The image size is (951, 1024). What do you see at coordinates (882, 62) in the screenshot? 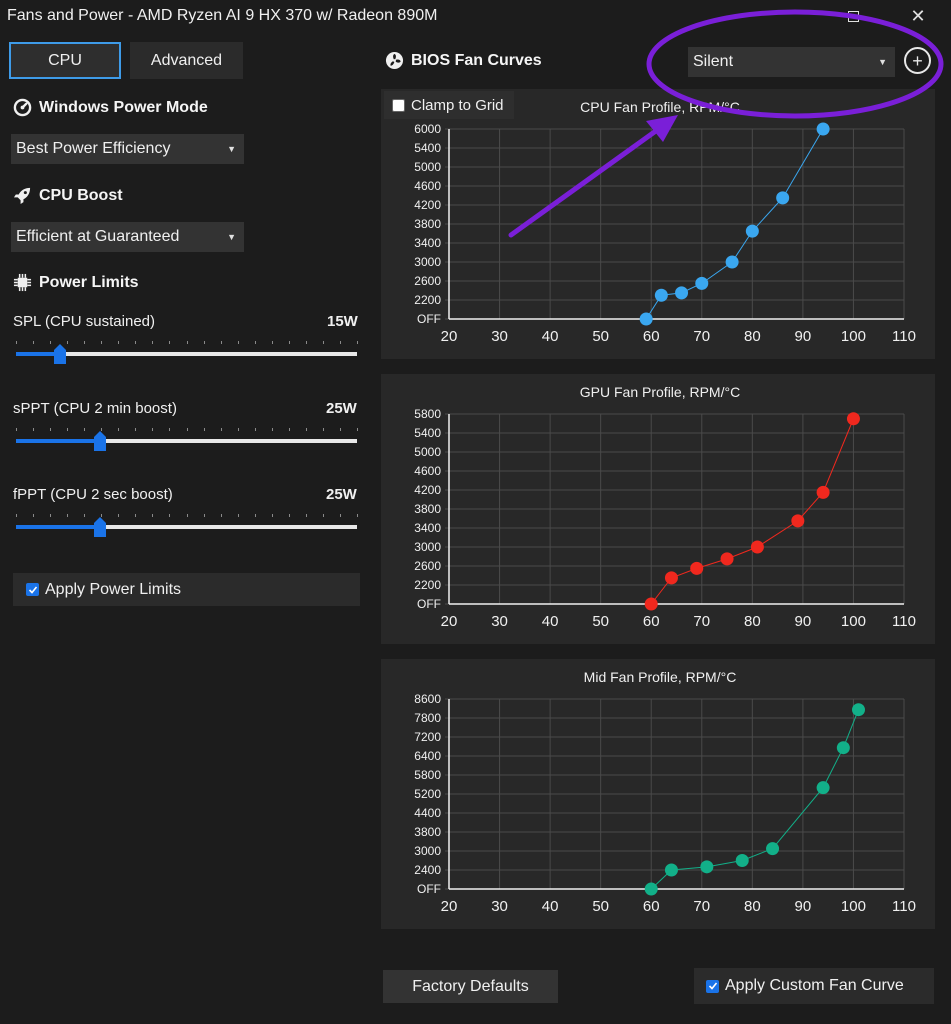
I see `chevron-down-icon: ▼` at bounding box center [882, 62].